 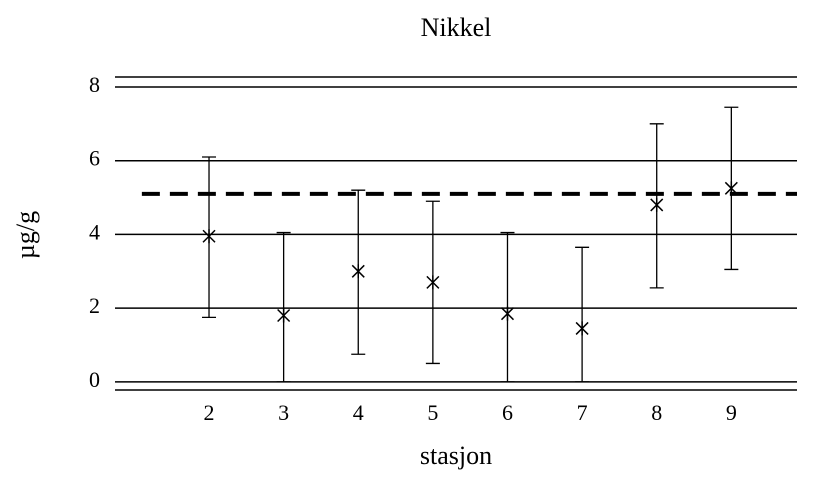 What do you see at coordinates (94, 379) in the screenshot?
I see `y-tick-label: 0` at bounding box center [94, 379].